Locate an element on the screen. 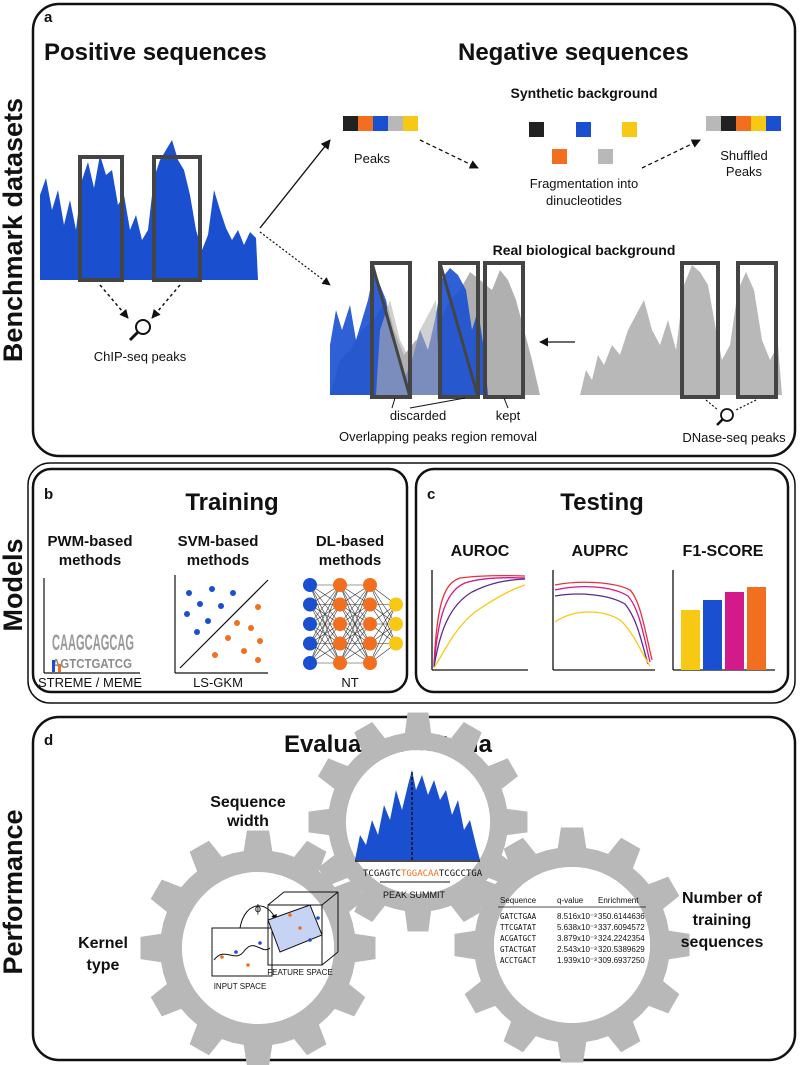 The width and height of the screenshot is (800, 1065). table-cell: 1.939x10⁻³ is located at coordinates (577, 960).